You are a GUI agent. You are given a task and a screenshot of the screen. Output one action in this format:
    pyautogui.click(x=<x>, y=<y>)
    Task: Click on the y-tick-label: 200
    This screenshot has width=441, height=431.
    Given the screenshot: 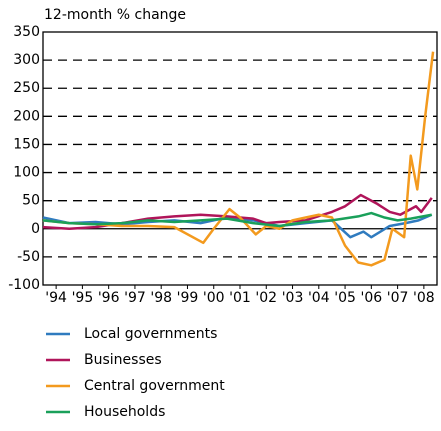 What is the action you would take?
    pyautogui.click(x=26, y=116)
    